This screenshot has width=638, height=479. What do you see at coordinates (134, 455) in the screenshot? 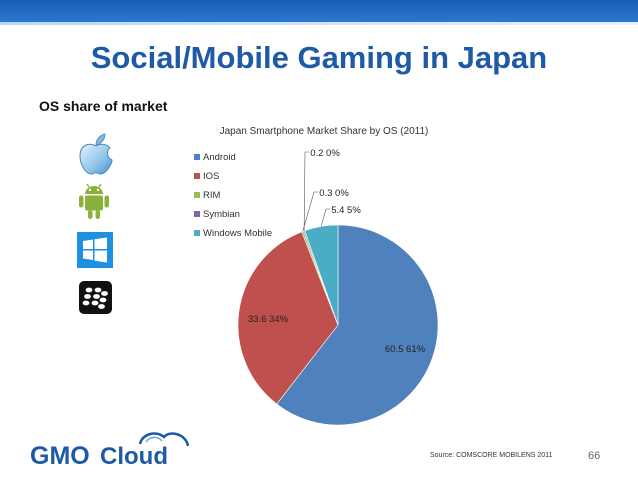
I see `brand-part2: Cloud` at bounding box center [134, 455].